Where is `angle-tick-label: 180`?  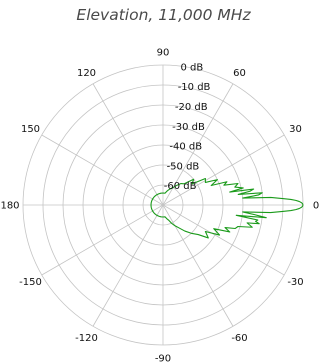 angle-tick-label: 180 is located at coordinates (9, 206).